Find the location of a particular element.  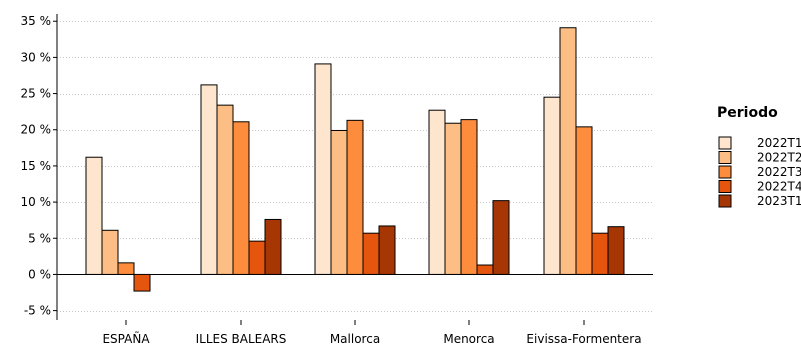

legend-label: 2022T4 is located at coordinates (779, 187).